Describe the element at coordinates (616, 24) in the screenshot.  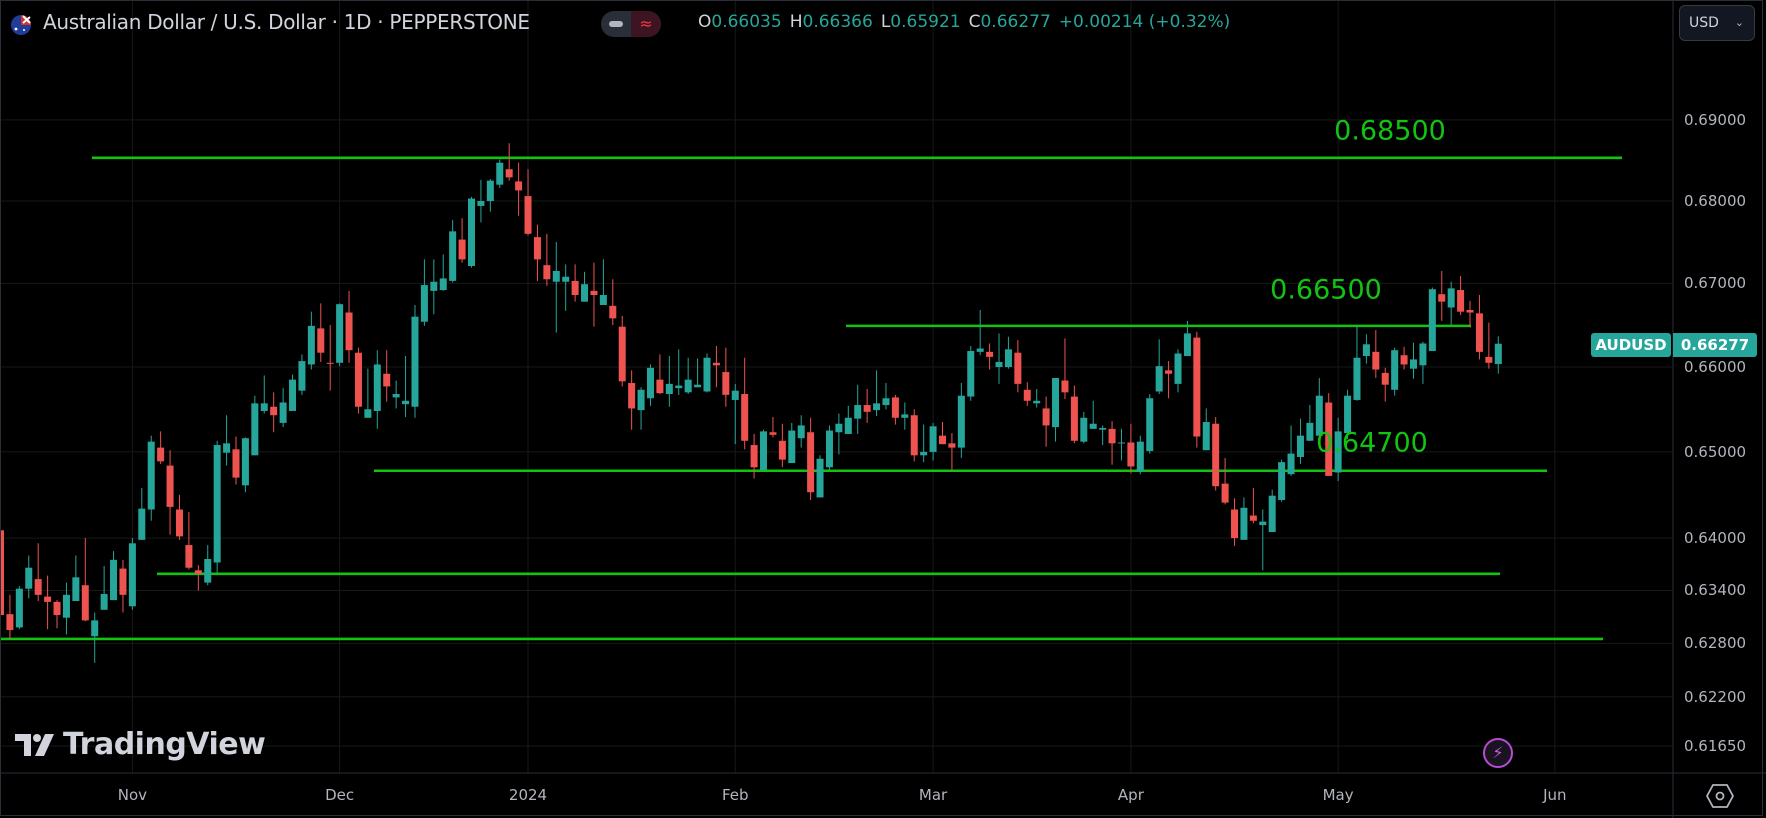
I see `minus-icon` at that location.